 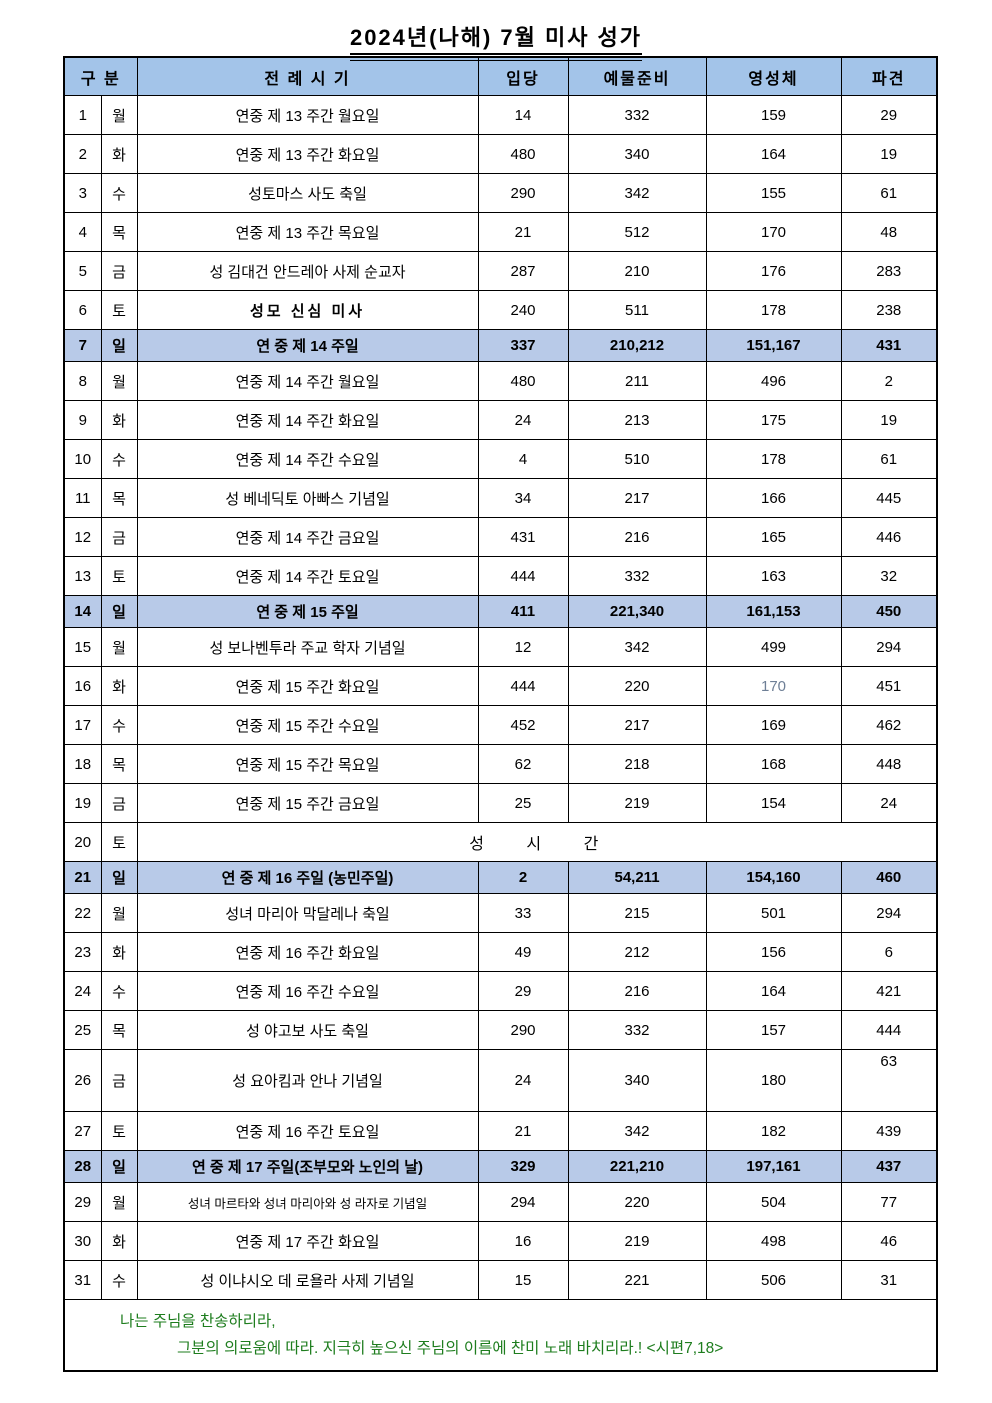 I want to click on weekday-cell: 목, so click(x=119, y=498).